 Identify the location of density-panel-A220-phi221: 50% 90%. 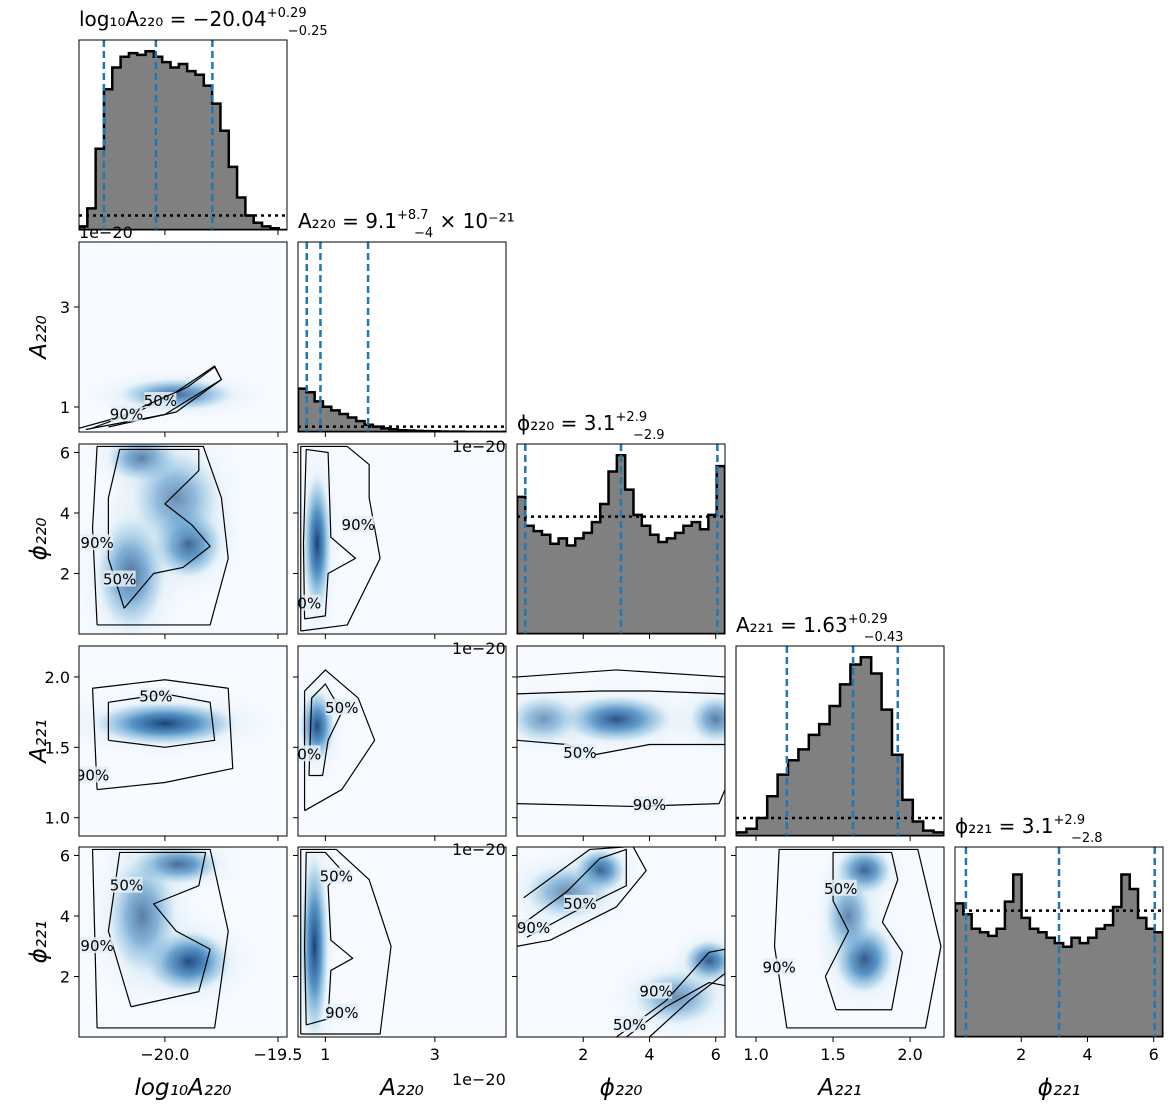
(402, 942).